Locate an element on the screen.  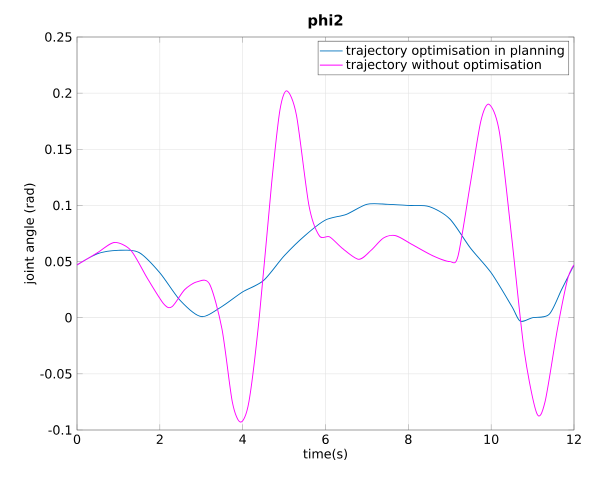
y-tick-label: 0.15 is located at coordinates (58, 149).